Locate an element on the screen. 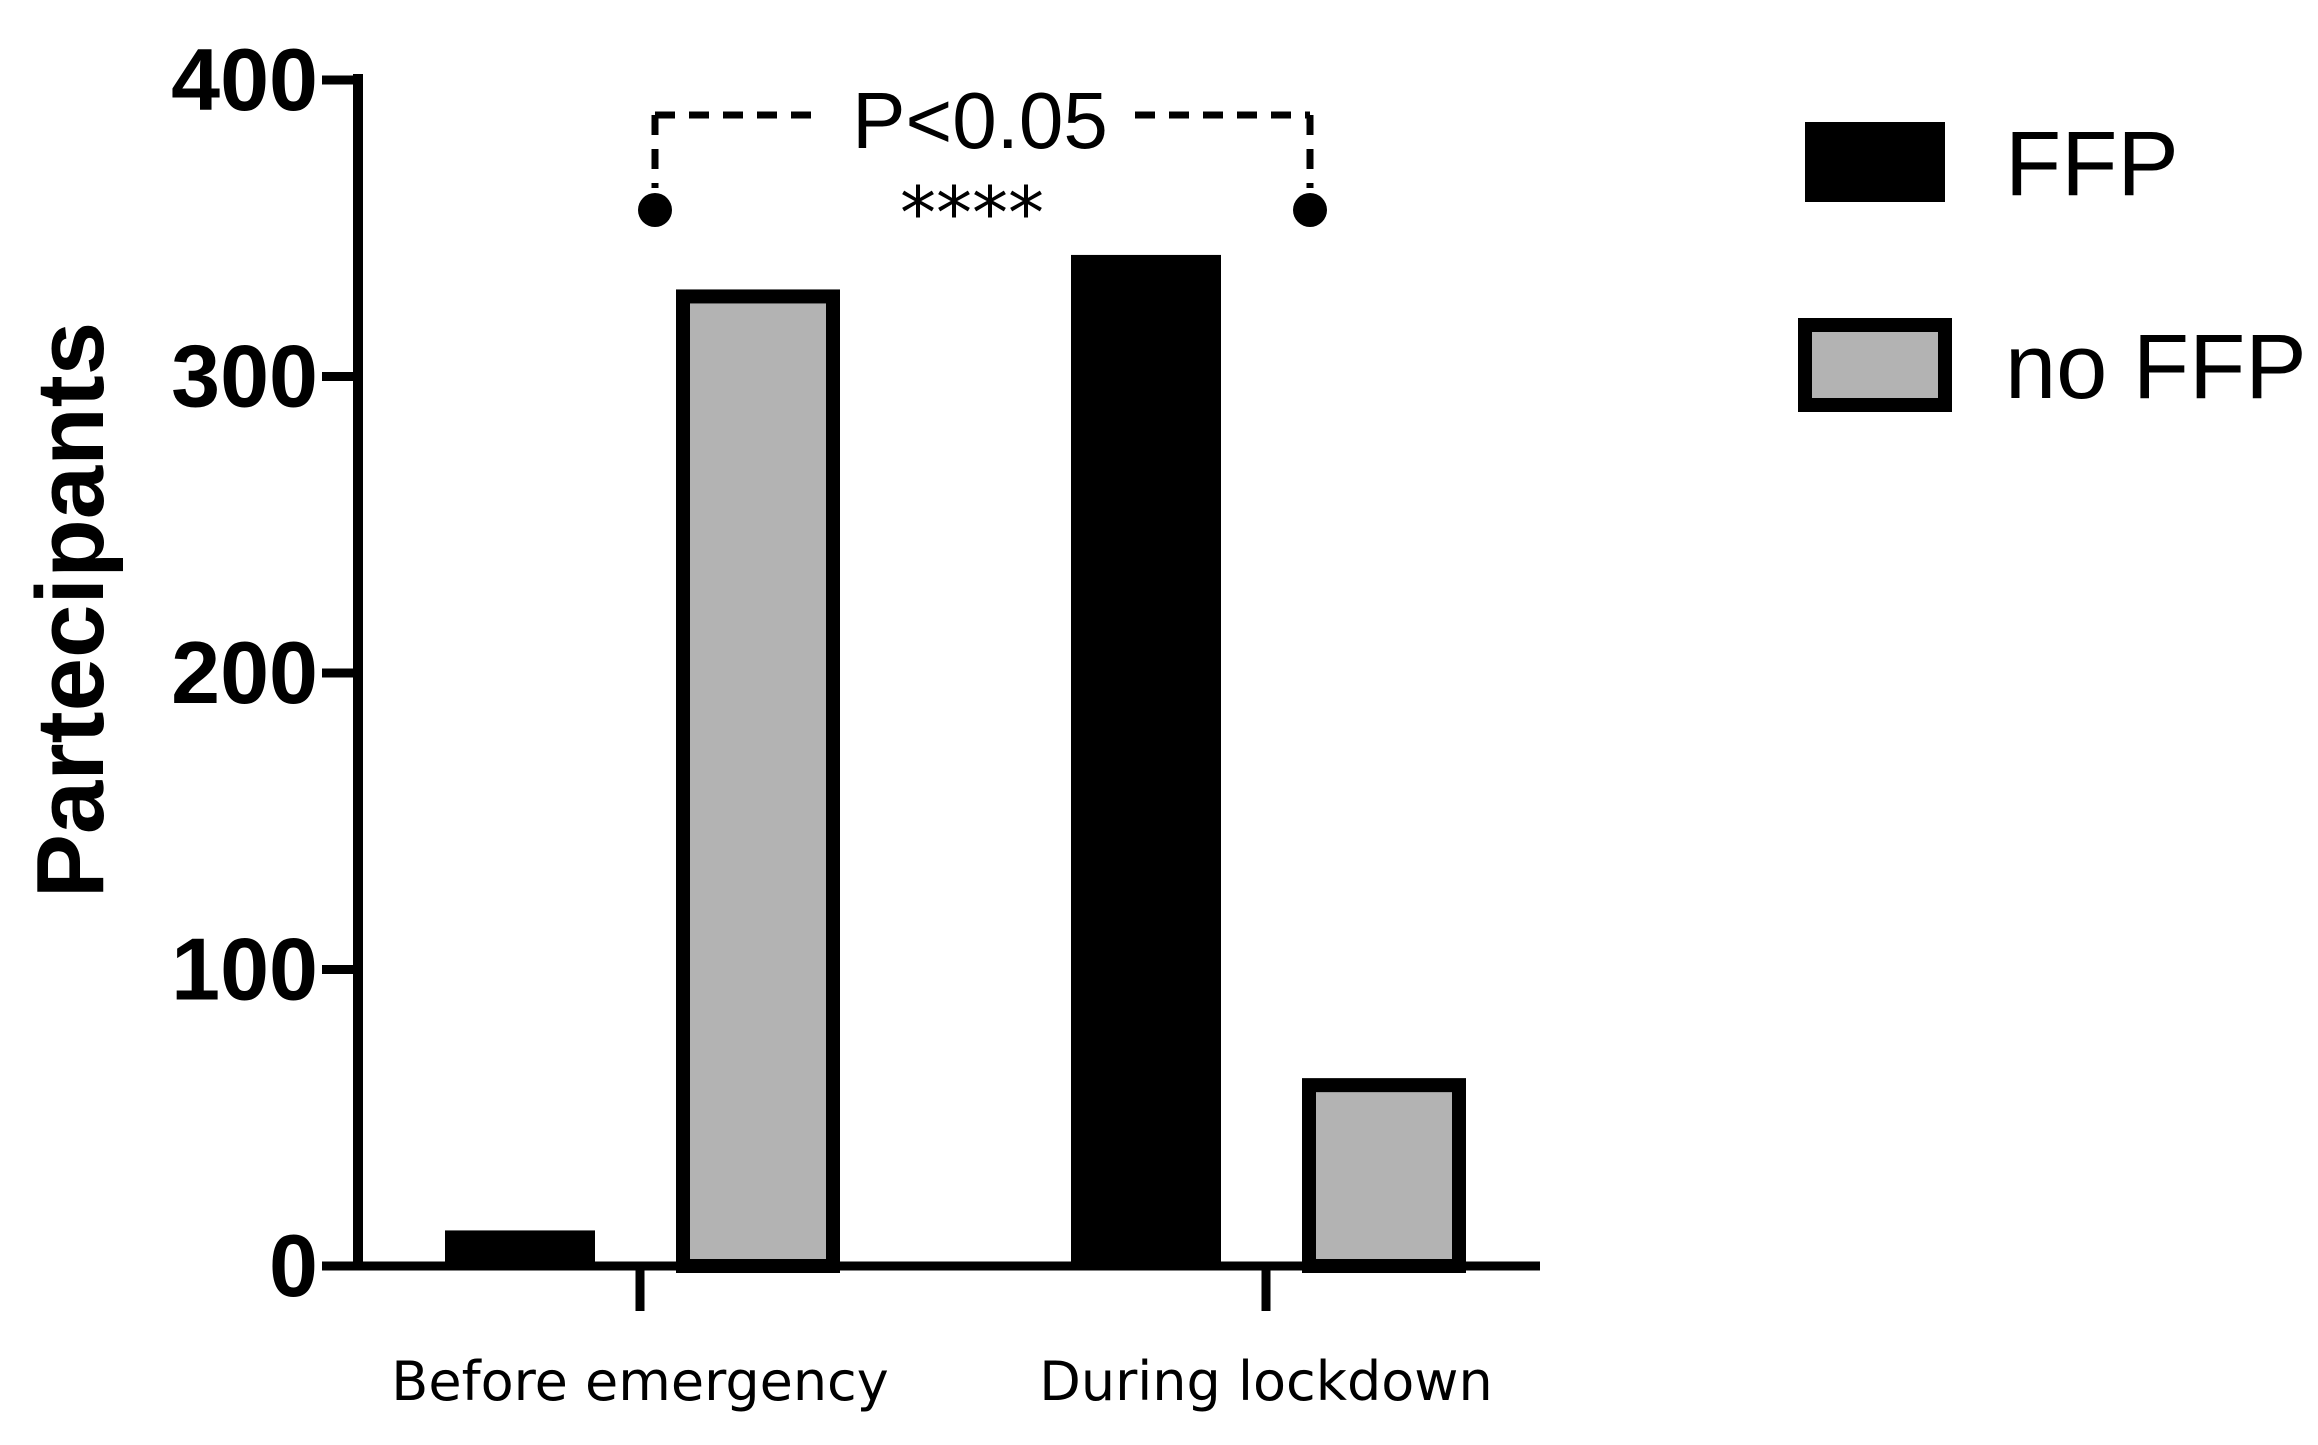 The image size is (2318, 1445). y-axis-ticks: 0 100 200 300 400 is located at coordinates (264, 672).